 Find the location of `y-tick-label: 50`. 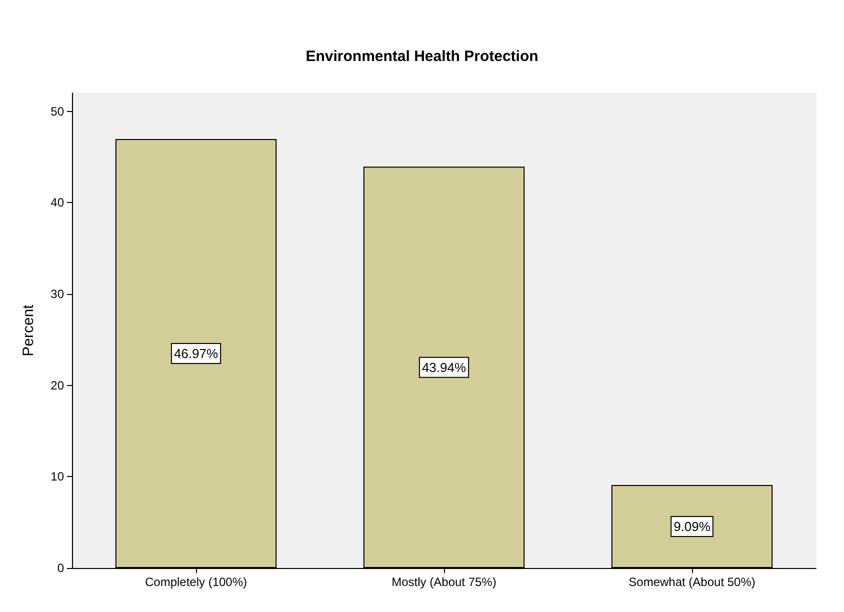

y-tick-label: 50 is located at coordinates (57, 111).